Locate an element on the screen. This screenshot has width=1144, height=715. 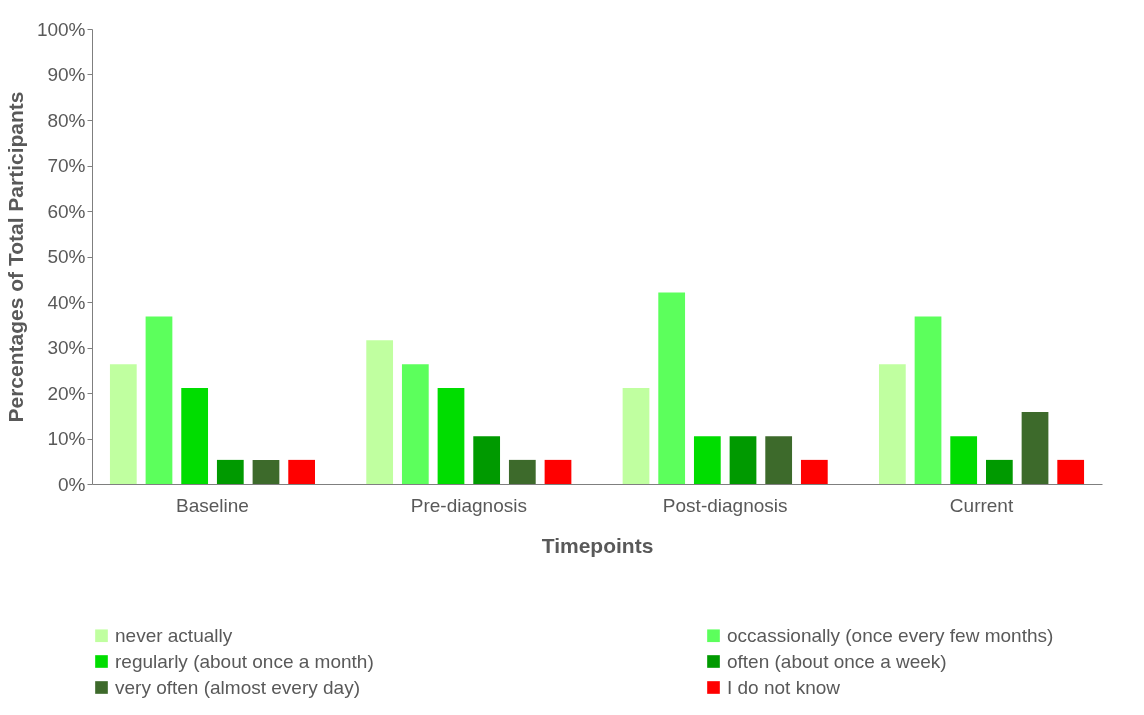
y-tick-label: 30% is located at coordinates (66, 347).